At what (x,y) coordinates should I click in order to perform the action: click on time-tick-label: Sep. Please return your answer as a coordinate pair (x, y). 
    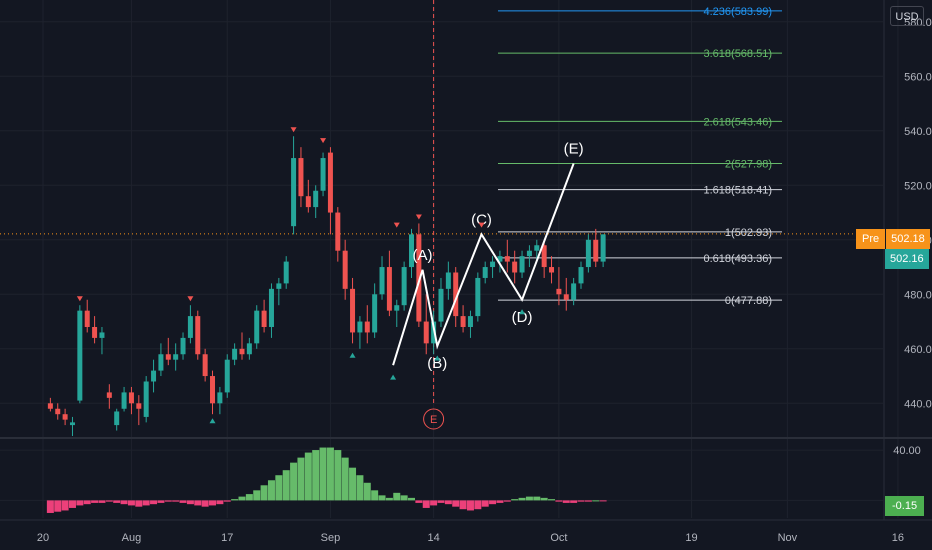
    Looking at the image, I should click on (331, 538).